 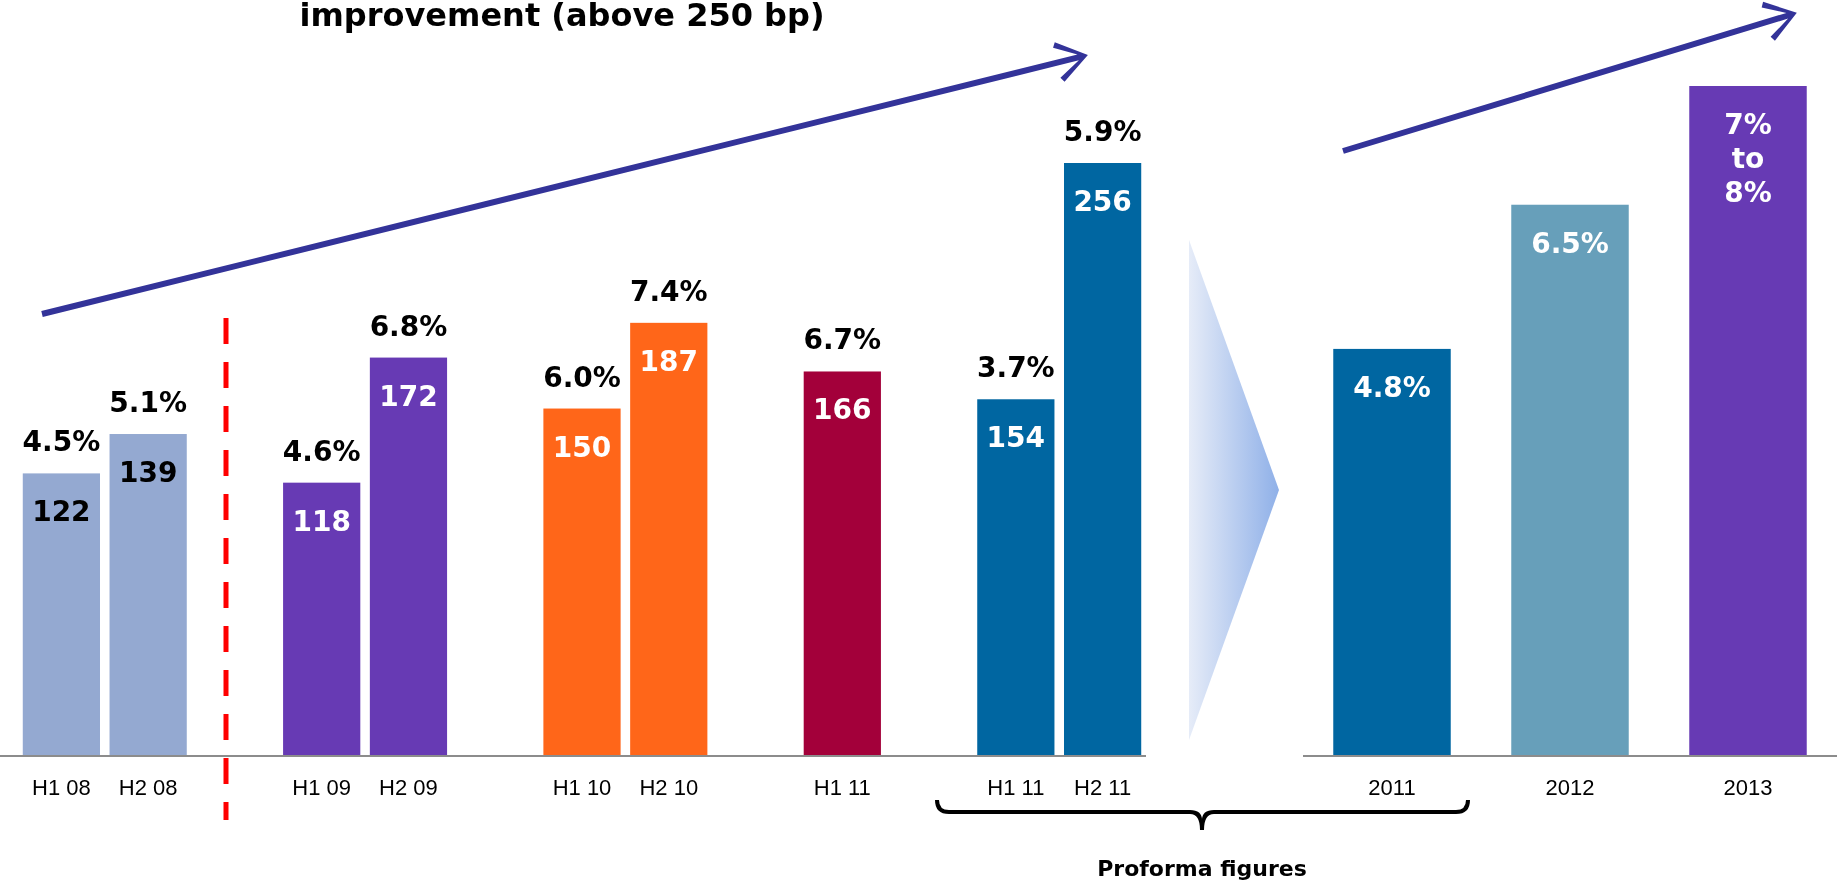 I want to click on x-tick-label: 2012, so click(x=1570, y=787).